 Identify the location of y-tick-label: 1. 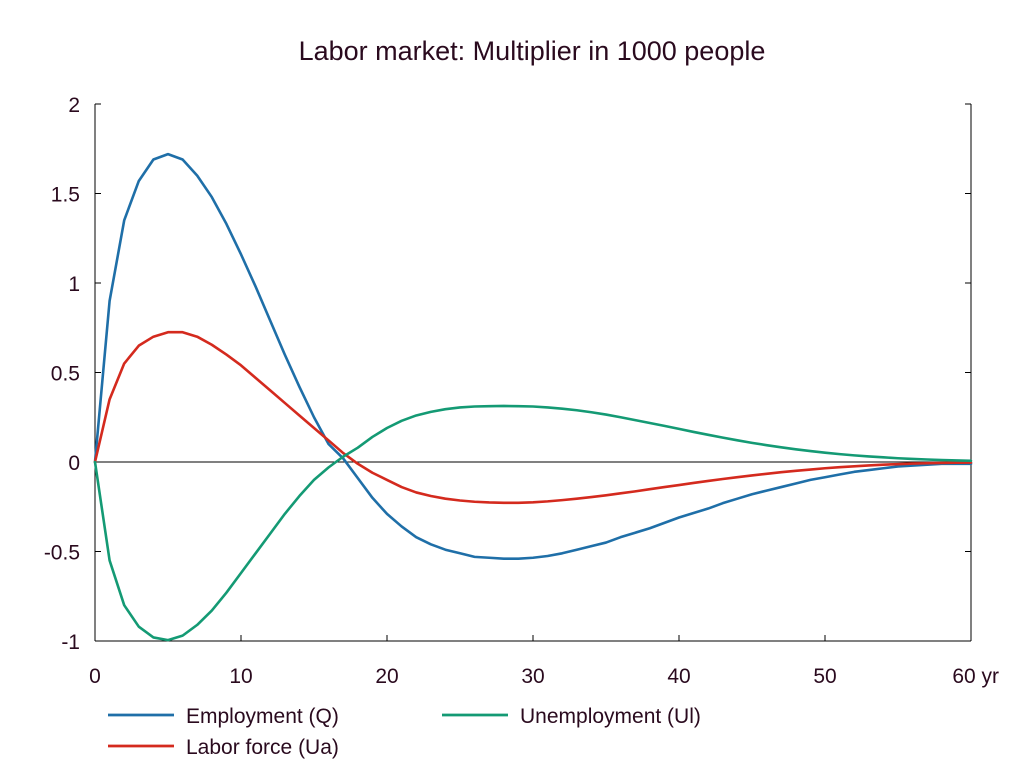
(74, 284).